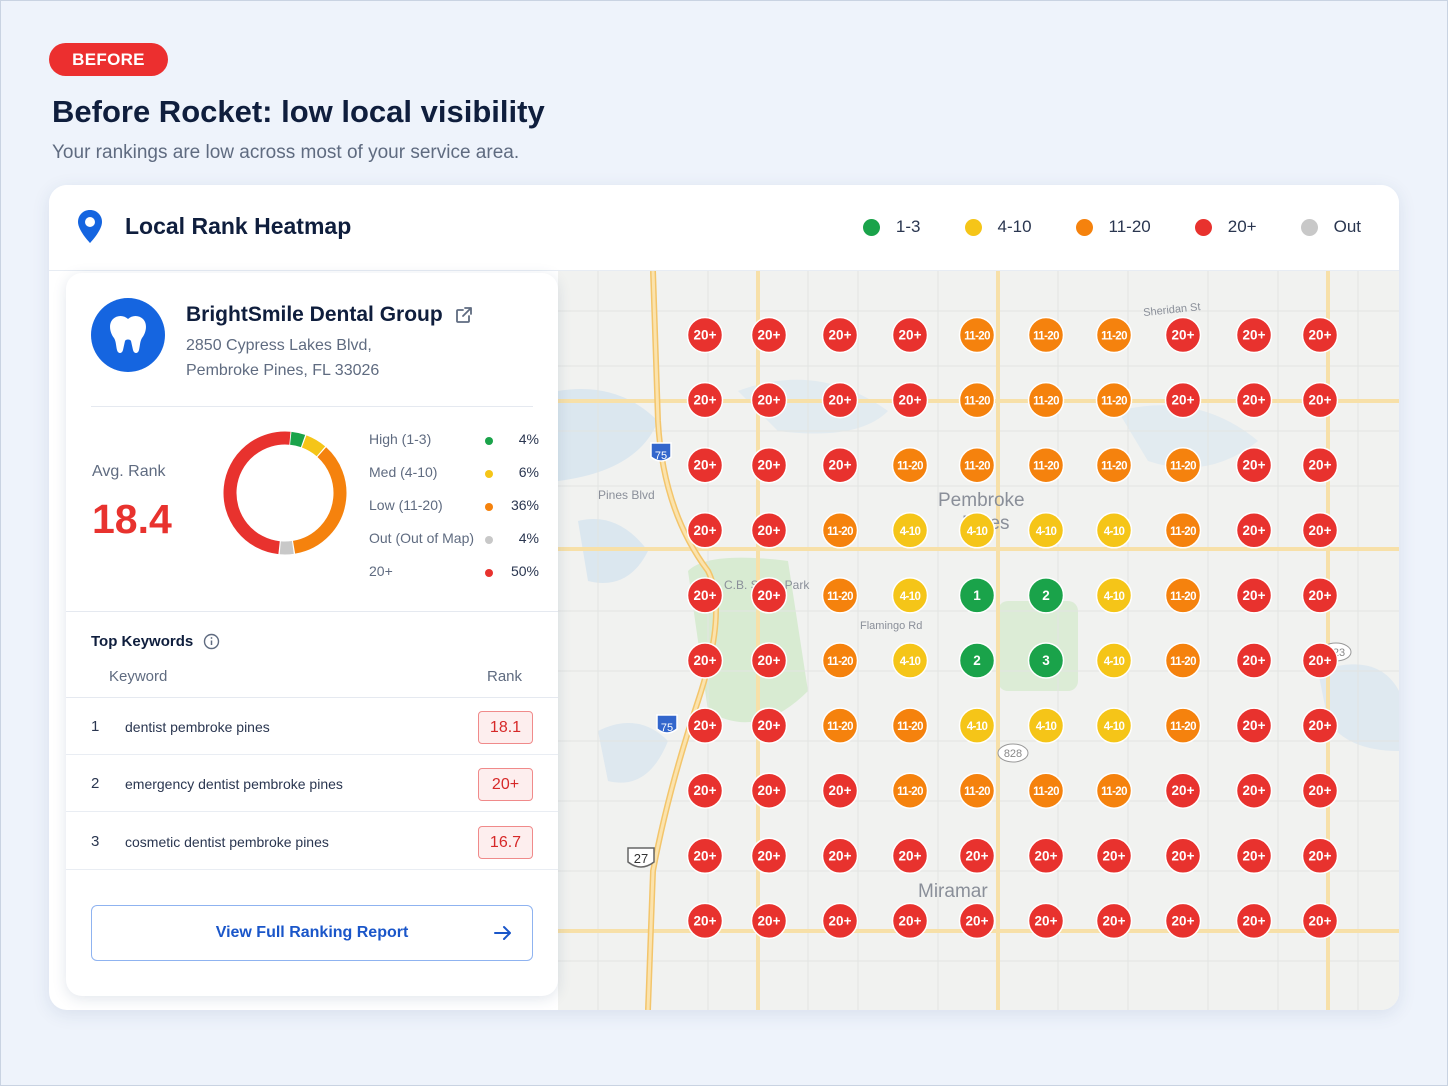 The height and width of the screenshot is (1086, 1448). What do you see at coordinates (1046, 660) in the screenshot?
I see `rank-pin: 3` at bounding box center [1046, 660].